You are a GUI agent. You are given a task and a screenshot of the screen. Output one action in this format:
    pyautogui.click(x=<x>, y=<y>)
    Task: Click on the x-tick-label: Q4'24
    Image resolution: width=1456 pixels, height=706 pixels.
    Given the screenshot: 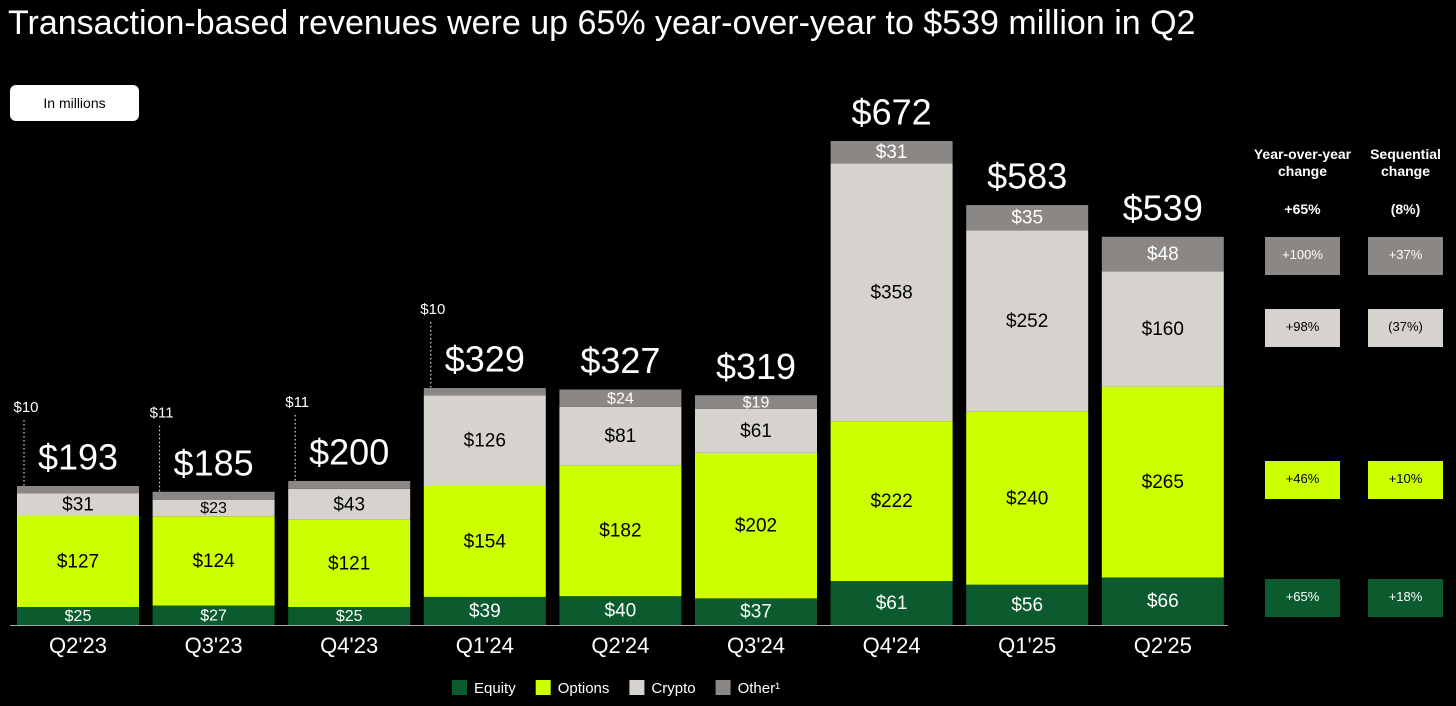 What is the action you would take?
    pyautogui.click(x=892, y=645)
    